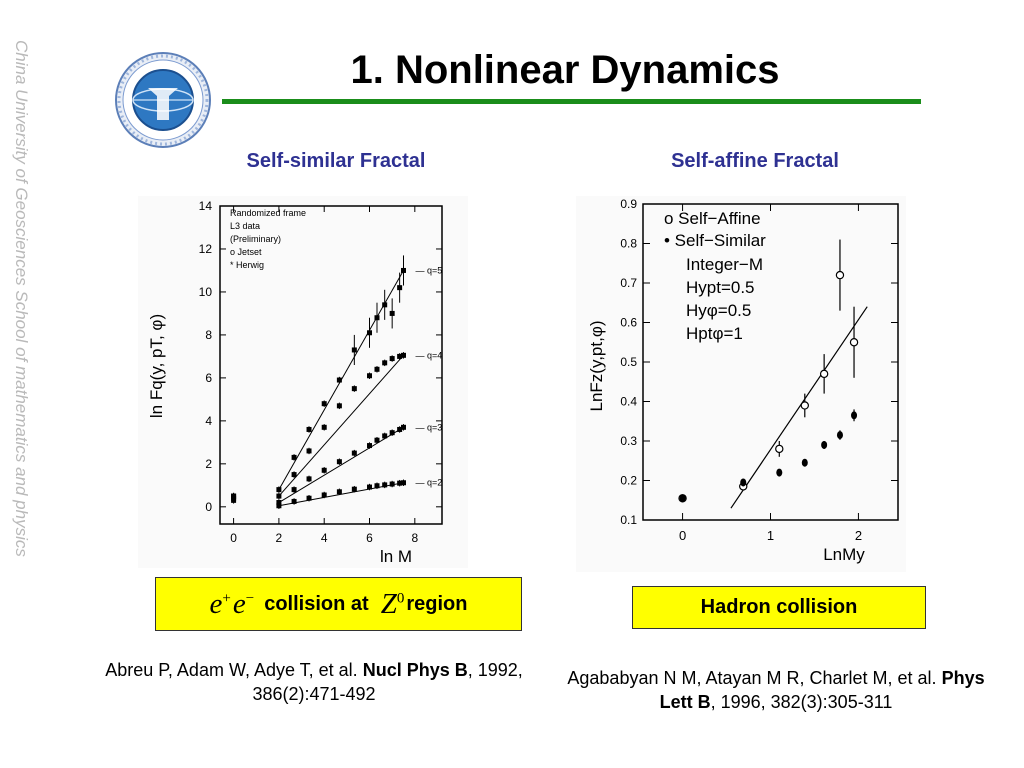 This screenshot has width=1024, height=768. Describe the element at coordinates (206, 249) in the screenshot. I see `left-y-tick-label: 12` at that location.